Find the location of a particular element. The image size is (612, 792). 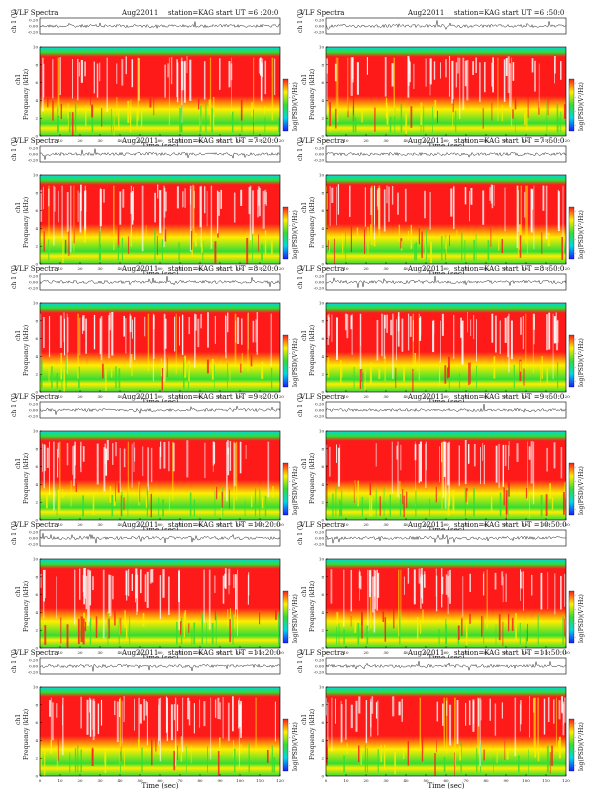

x-tick-label: 40 is located at coordinates (120, 524).